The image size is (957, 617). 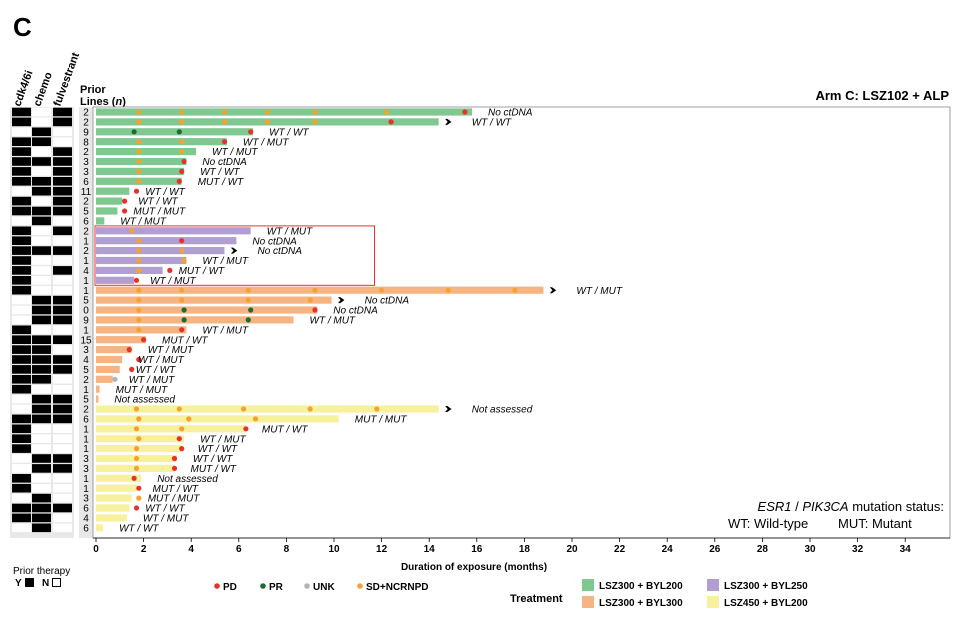 I want to click on prior-lines-value: 11, so click(x=86, y=192).